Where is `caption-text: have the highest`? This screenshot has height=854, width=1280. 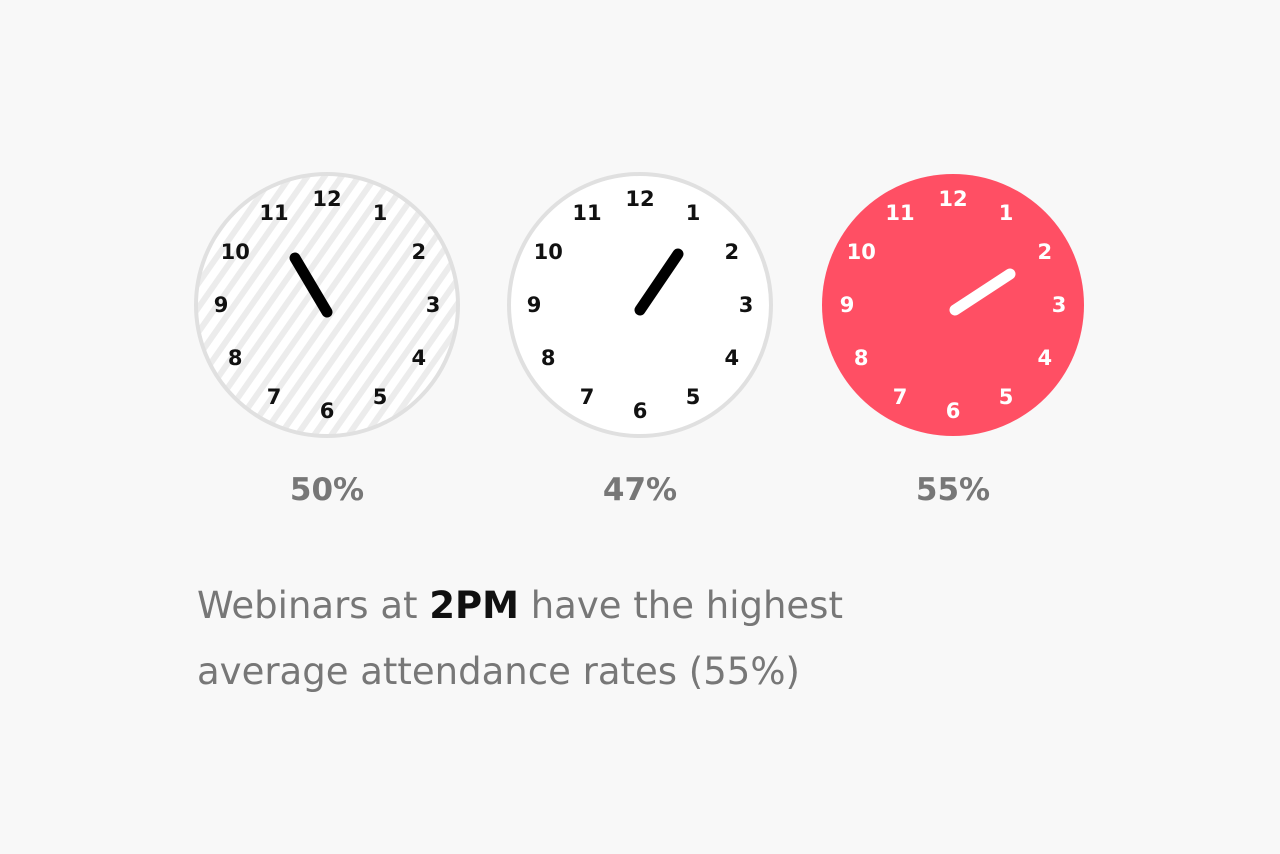 caption-text: have the highest is located at coordinates (681, 605).